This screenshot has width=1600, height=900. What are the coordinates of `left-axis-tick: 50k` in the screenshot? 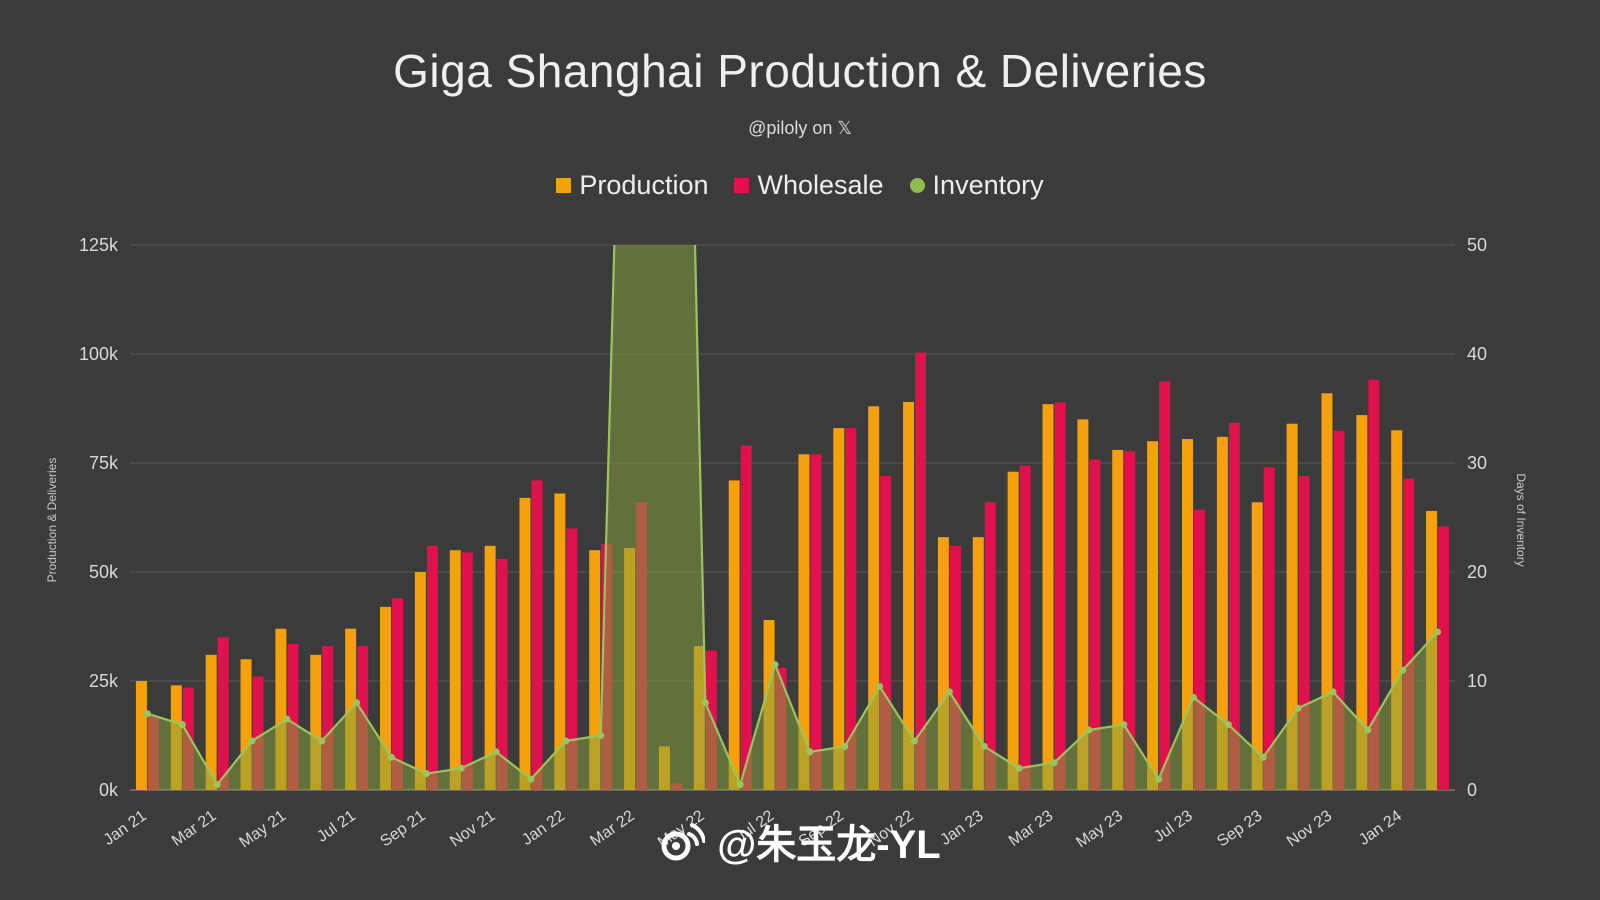 It's located at (104, 572).